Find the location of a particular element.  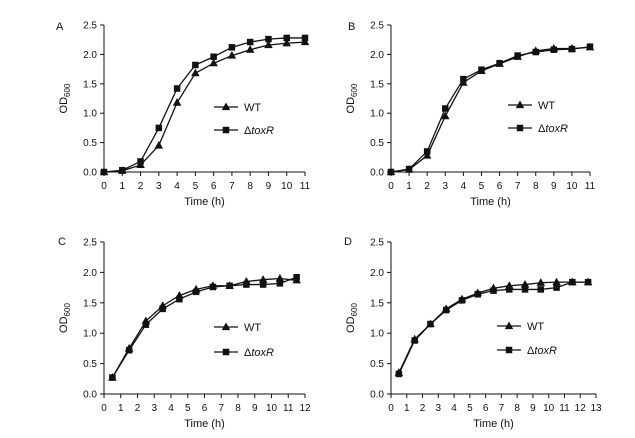

x-tick-label: 0 is located at coordinates (391, 186).